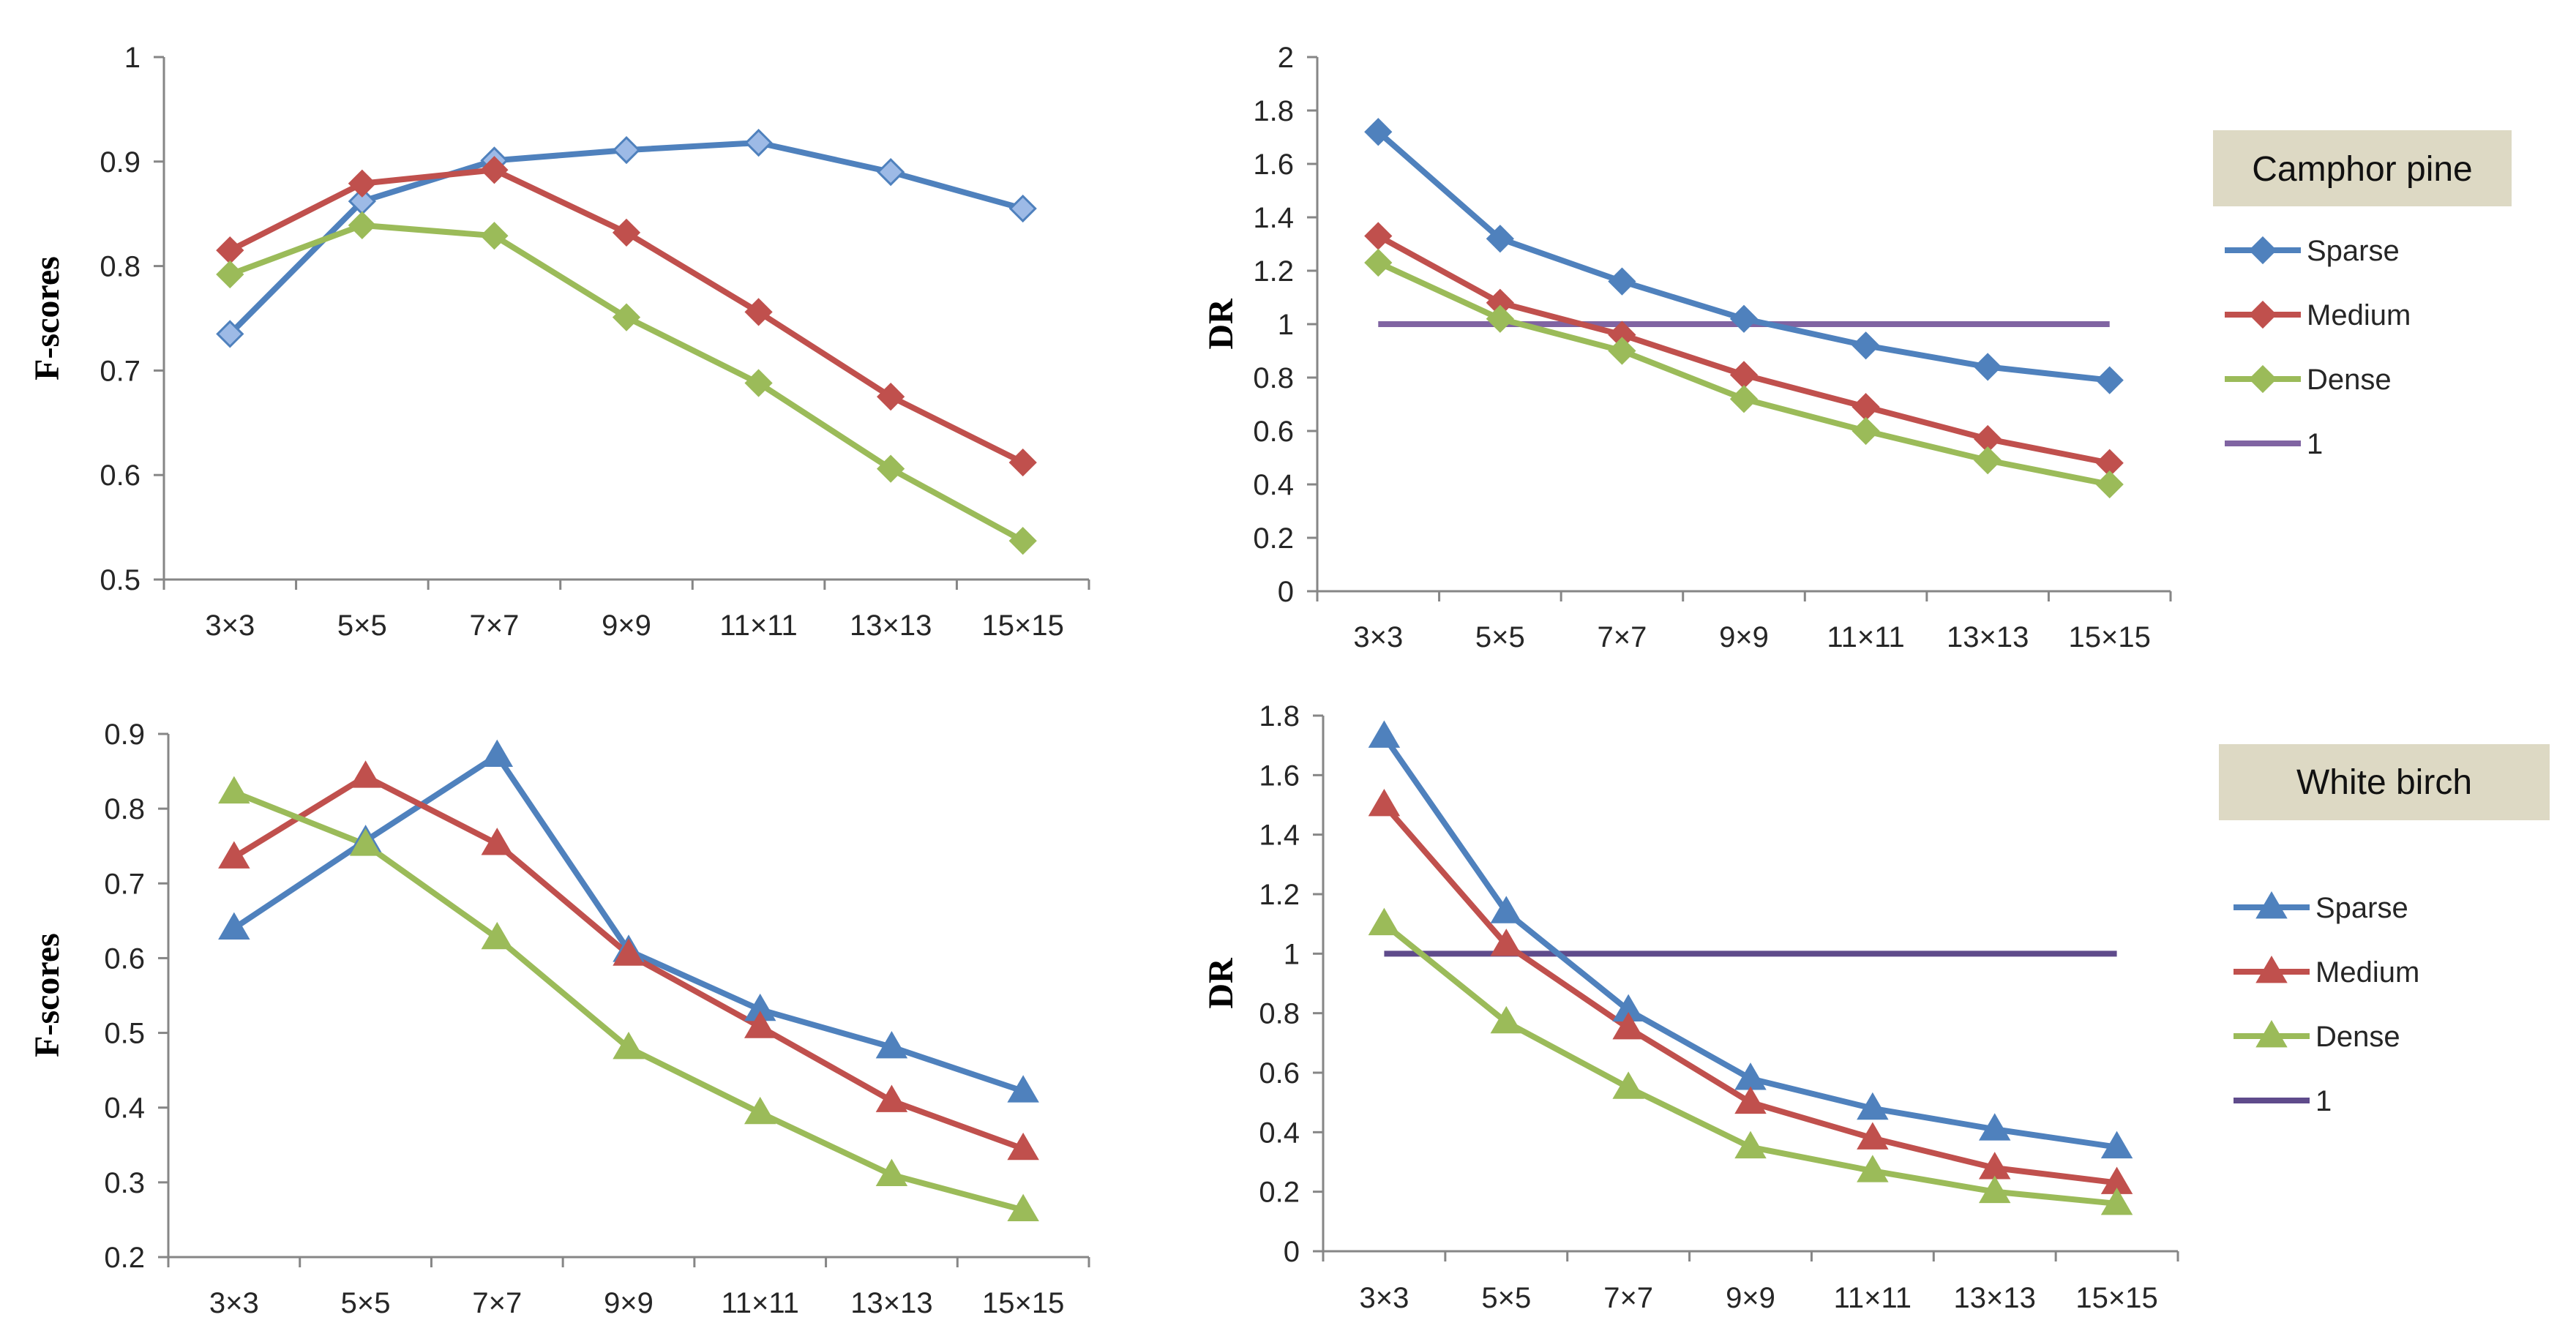 The width and height of the screenshot is (2576, 1331). I want to click on species-text: Camphor pine, so click(2362, 170).